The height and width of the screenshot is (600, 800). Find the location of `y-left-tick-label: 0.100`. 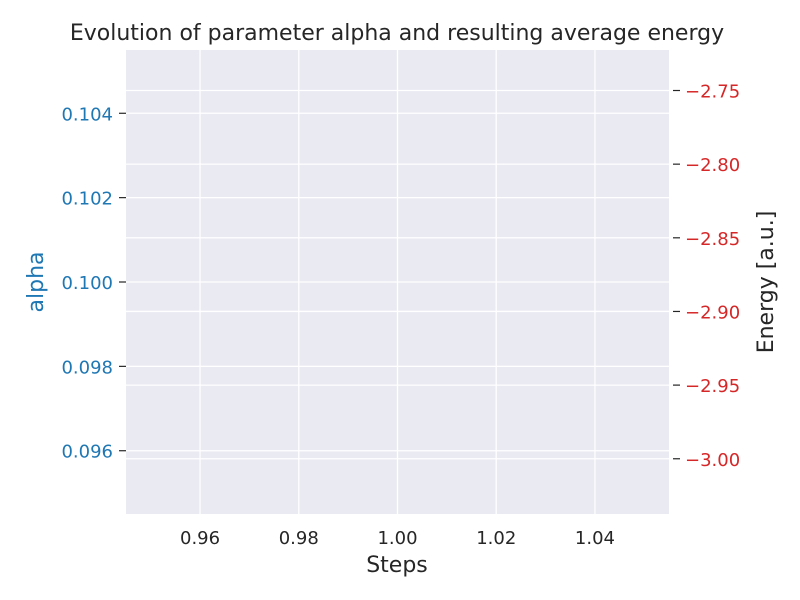

y-left-tick-label: 0.100 is located at coordinates (87, 283).